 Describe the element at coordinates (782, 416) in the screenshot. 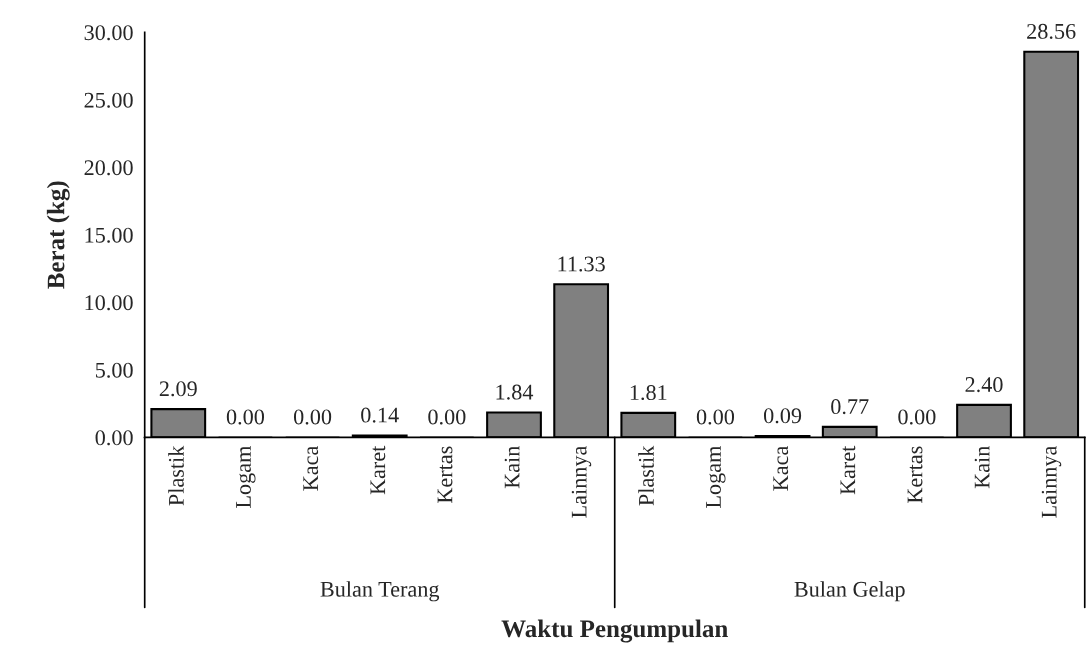

I see `data-label: 0.09` at that location.